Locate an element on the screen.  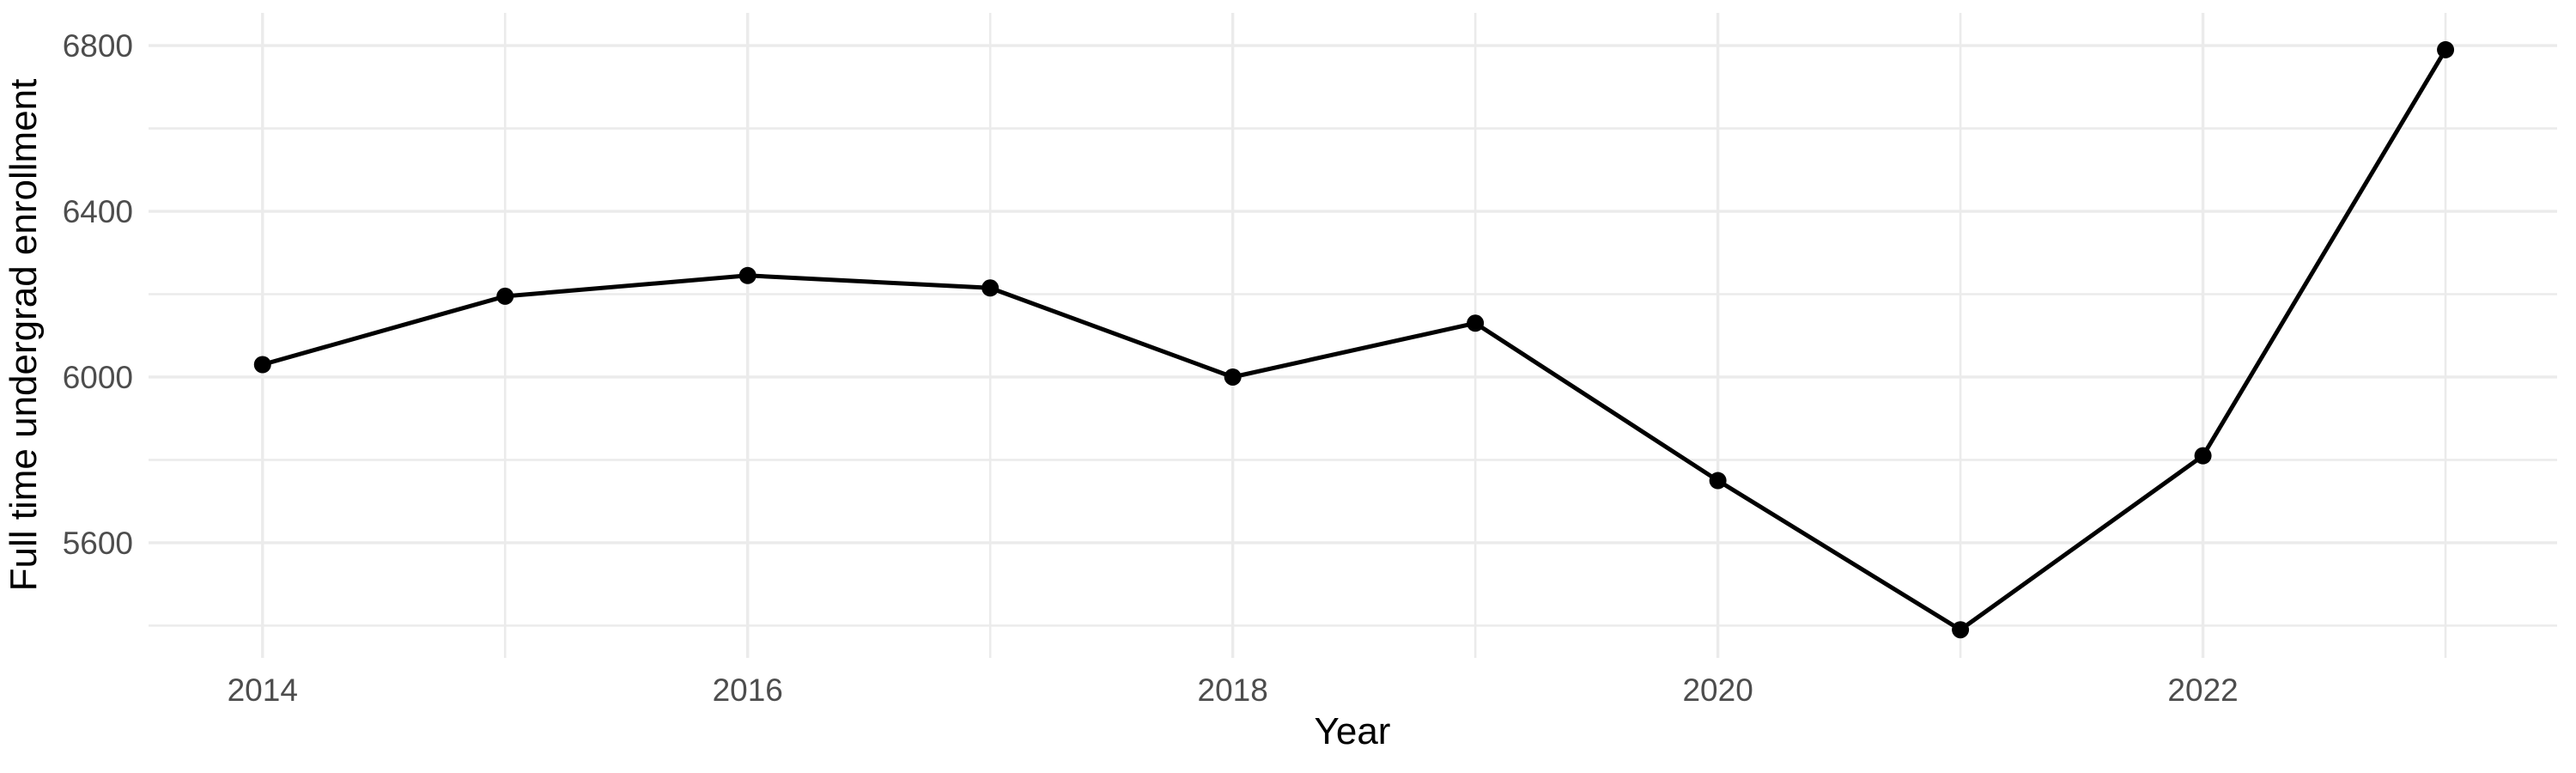
data-point-2022 is located at coordinates (2203, 456).